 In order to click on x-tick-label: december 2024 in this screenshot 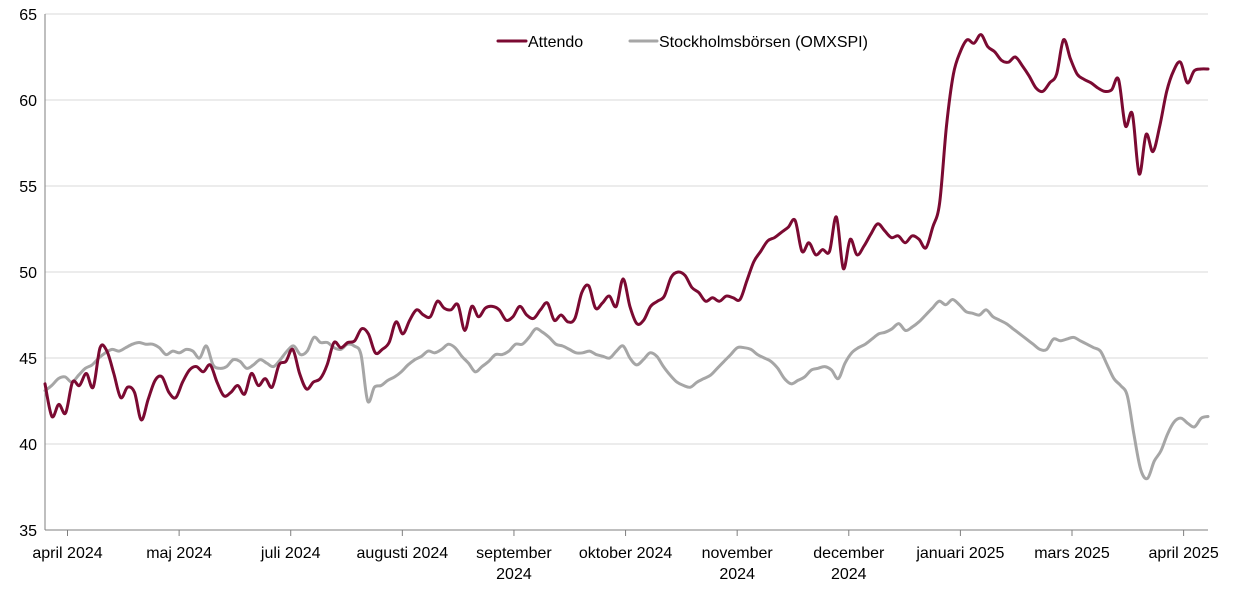, I will do `click(849, 564)`.